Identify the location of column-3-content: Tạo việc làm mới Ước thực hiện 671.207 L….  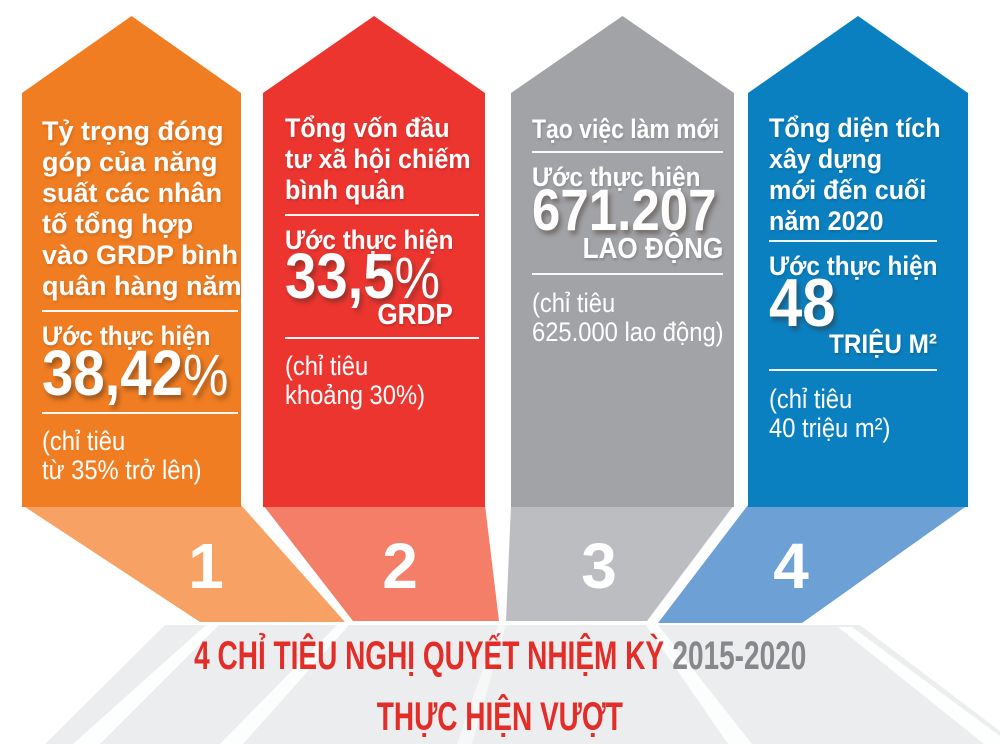
(628, 230).